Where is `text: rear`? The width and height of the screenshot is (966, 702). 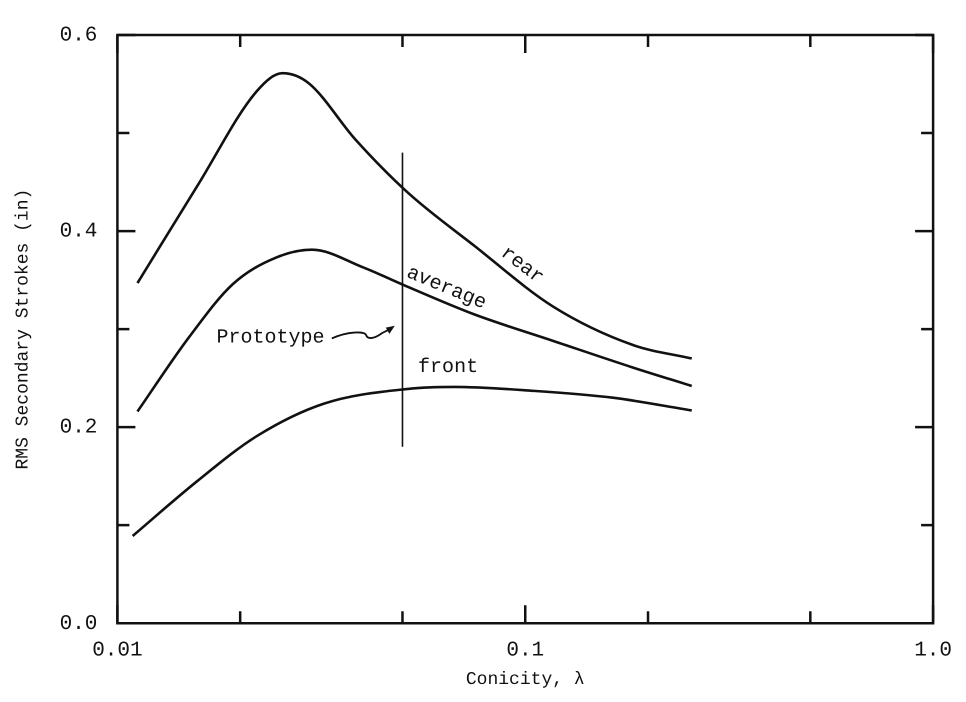 text: rear is located at coordinates (522, 266).